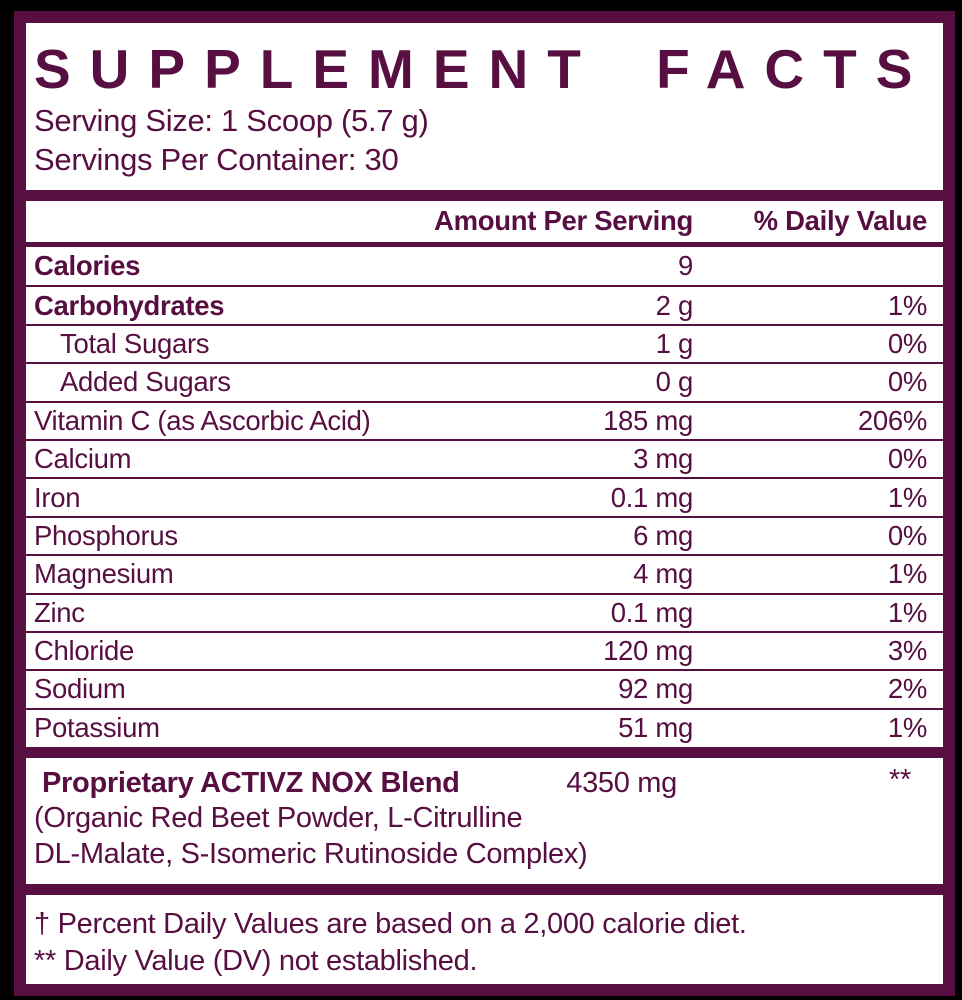  What do you see at coordinates (655, 727) in the screenshot?
I see `nutrient-amount: 51 mg` at bounding box center [655, 727].